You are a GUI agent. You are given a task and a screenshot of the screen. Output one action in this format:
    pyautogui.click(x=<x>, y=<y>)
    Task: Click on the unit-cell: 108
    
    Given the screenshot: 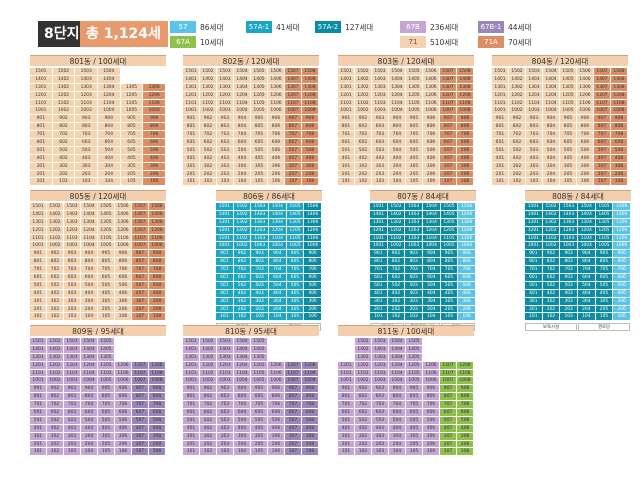 What is the action you would take?
    pyautogui.click(x=157, y=452)
    